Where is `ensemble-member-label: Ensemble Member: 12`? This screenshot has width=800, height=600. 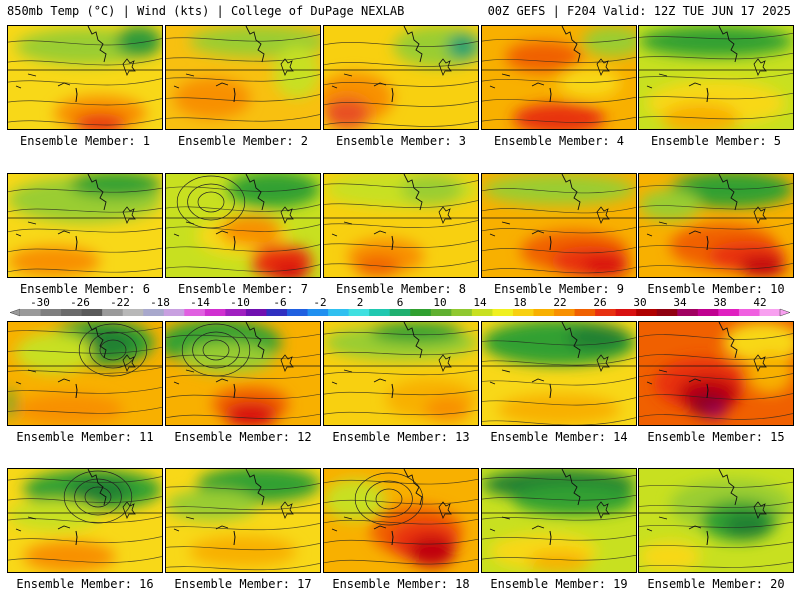 ensemble-member-label: Ensemble Member: 12 is located at coordinates (243, 437).